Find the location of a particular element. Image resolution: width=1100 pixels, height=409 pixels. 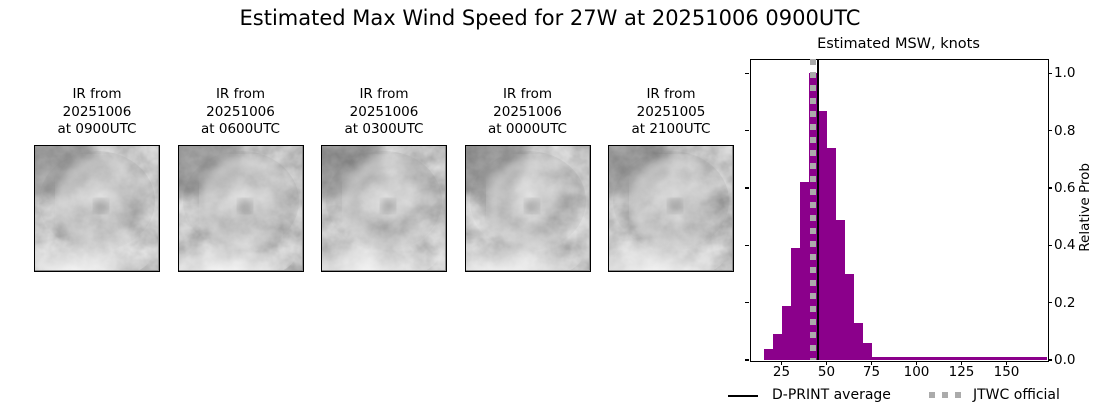

y-axis-tick-label: 0.6 is located at coordinates (1065, 188).